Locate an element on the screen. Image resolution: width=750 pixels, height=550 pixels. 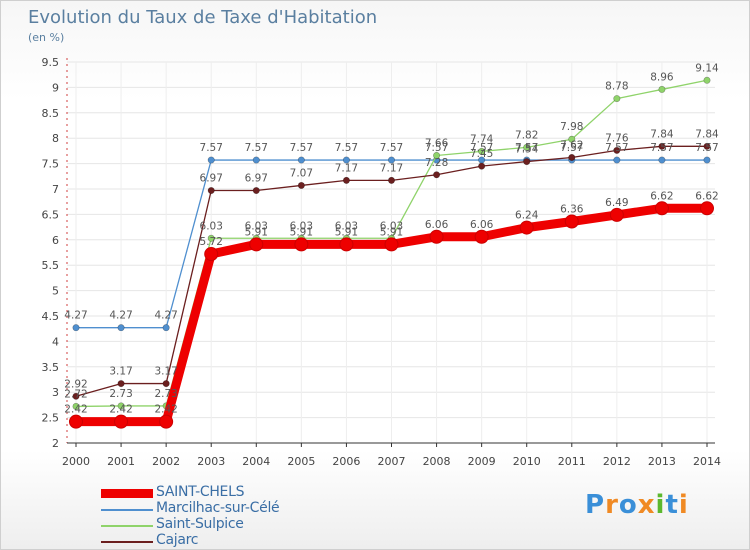
data-label: 7.84 is located at coordinates (707, 134).